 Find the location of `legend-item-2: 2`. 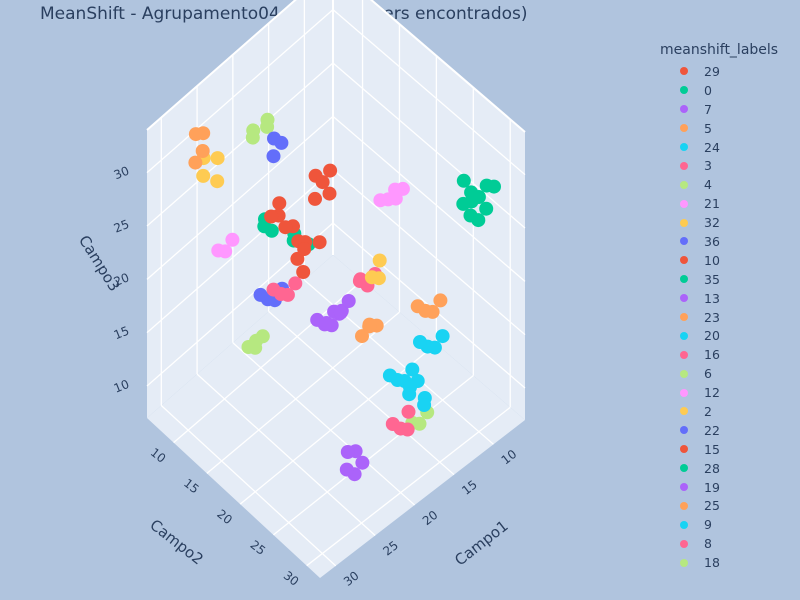

legend-item-2: 2 is located at coordinates (727, 411).